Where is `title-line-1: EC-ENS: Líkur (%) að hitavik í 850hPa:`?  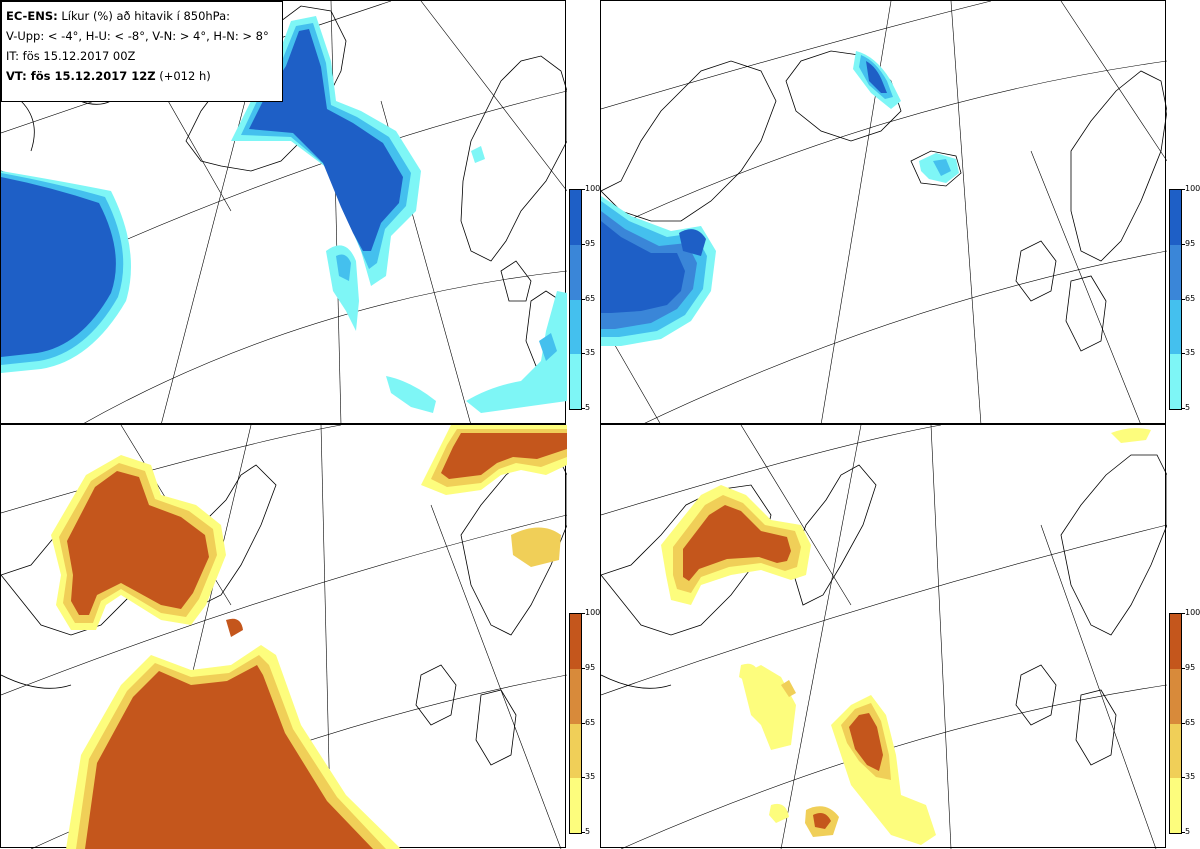 title-line-1: EC-ENS: Líkur (%) að hitavik í 850hPa: is located at coordinates (118, 16).